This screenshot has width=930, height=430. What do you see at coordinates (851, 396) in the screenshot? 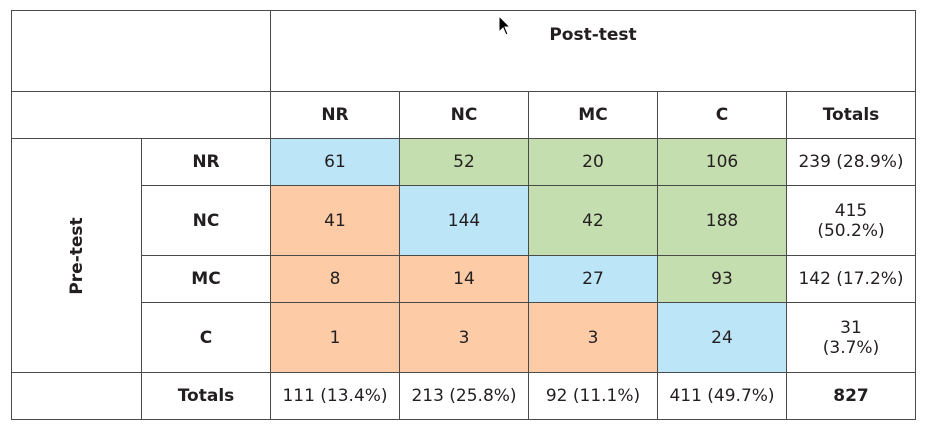
I see `grand-total: 827` at bounding box center [851, 396].